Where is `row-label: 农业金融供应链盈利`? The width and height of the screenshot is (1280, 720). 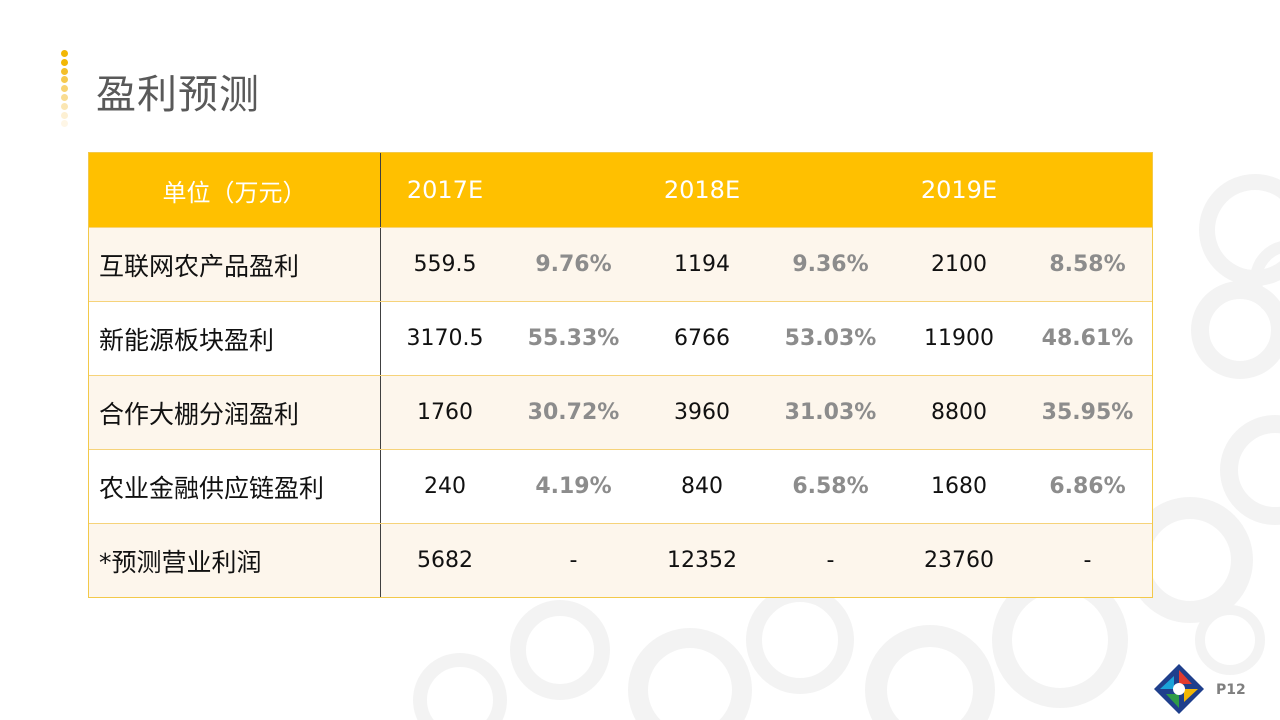 row-label: 农业金融供应链盈利 is located at coordinates (235, 486).